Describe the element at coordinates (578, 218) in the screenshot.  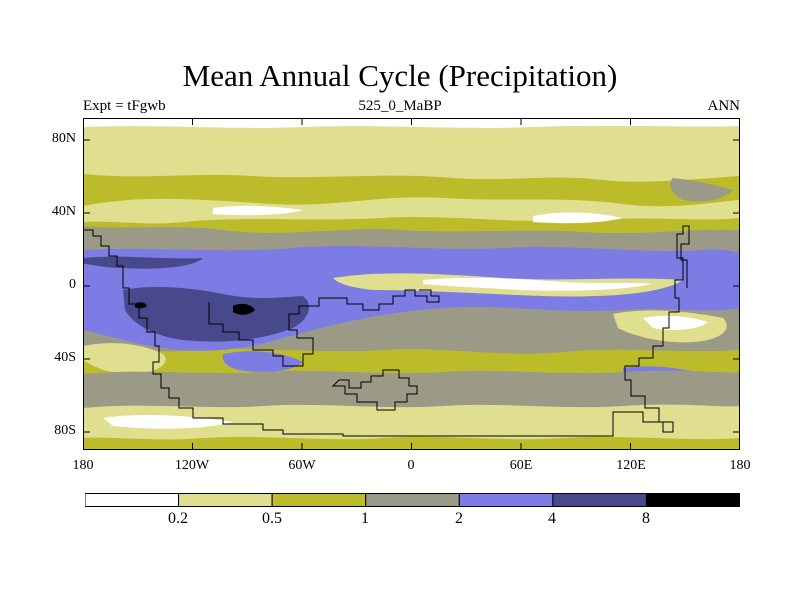
I see `field-streak-nh3` at that location.